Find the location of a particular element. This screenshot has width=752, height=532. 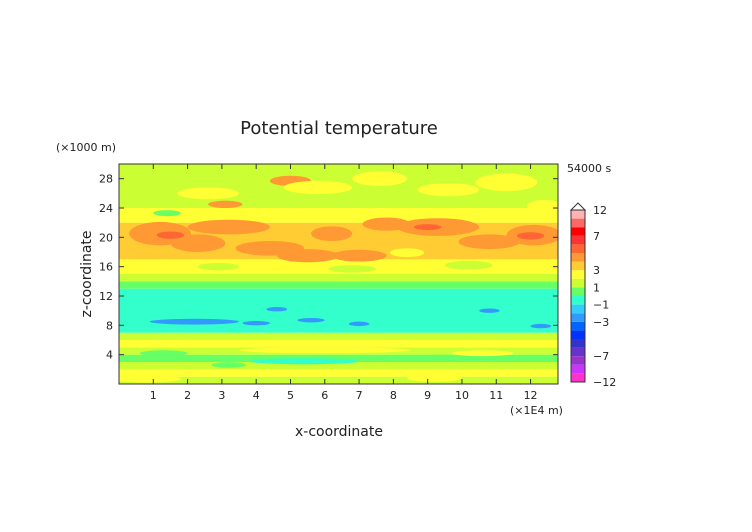

colorbar-arrow is located at coordinates (578, 206).